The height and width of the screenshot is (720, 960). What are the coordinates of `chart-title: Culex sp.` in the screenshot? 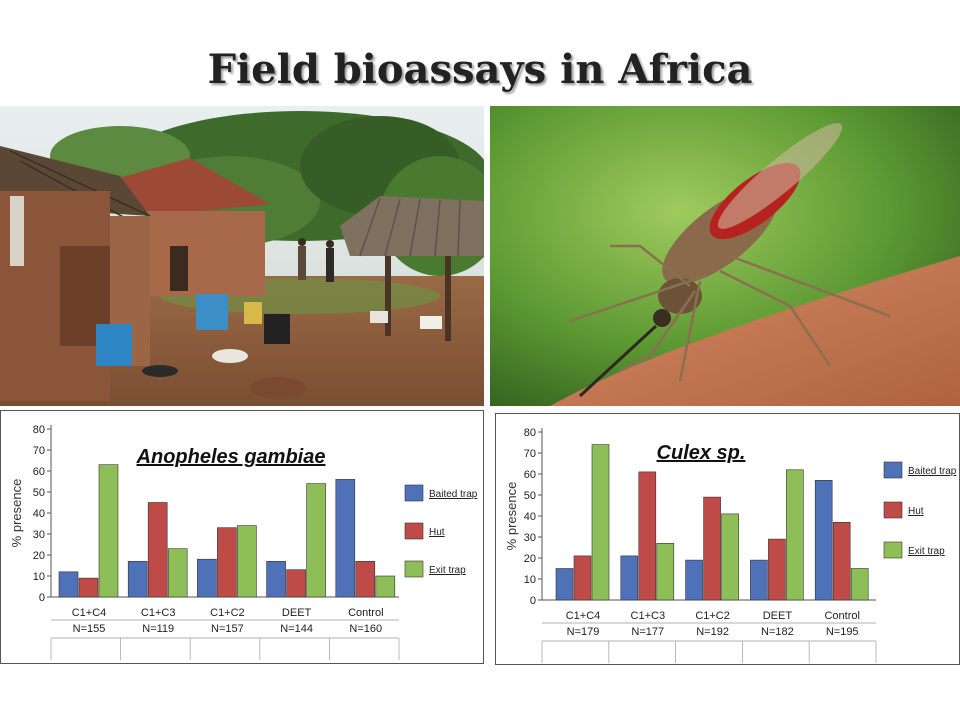 It's located at (701, 453).